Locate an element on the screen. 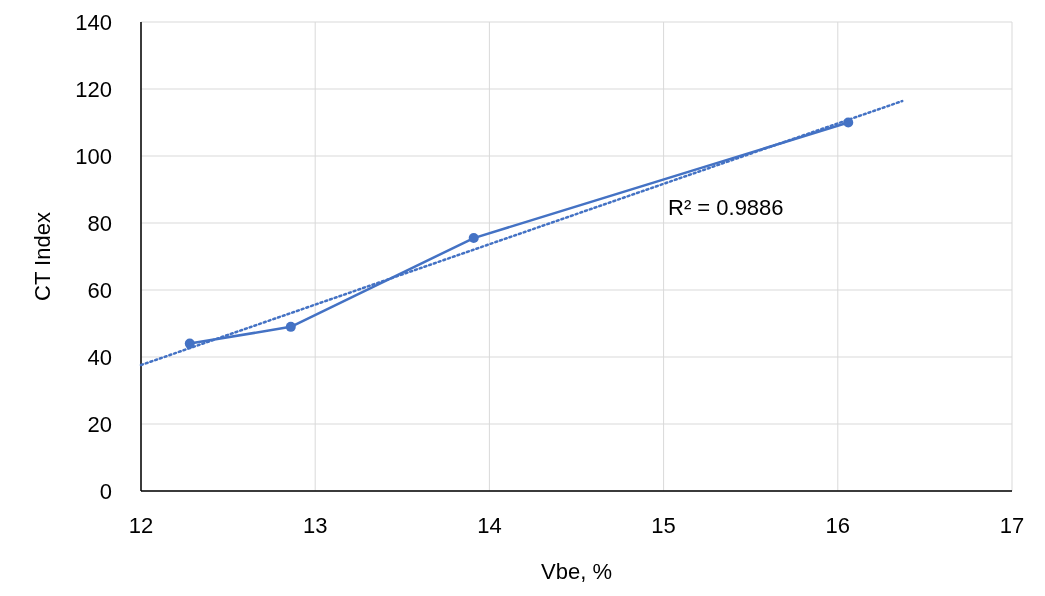 This screenshot has height=596, width=1045. x-tick-label: 12 is located at coordinates (141, 525).